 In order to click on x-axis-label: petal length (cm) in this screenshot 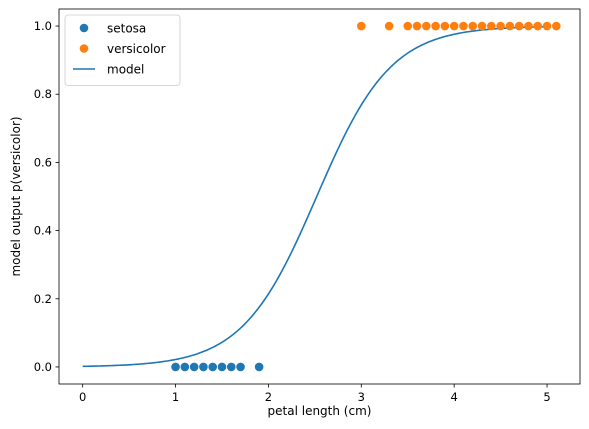, I will do `click(320, 411)`.